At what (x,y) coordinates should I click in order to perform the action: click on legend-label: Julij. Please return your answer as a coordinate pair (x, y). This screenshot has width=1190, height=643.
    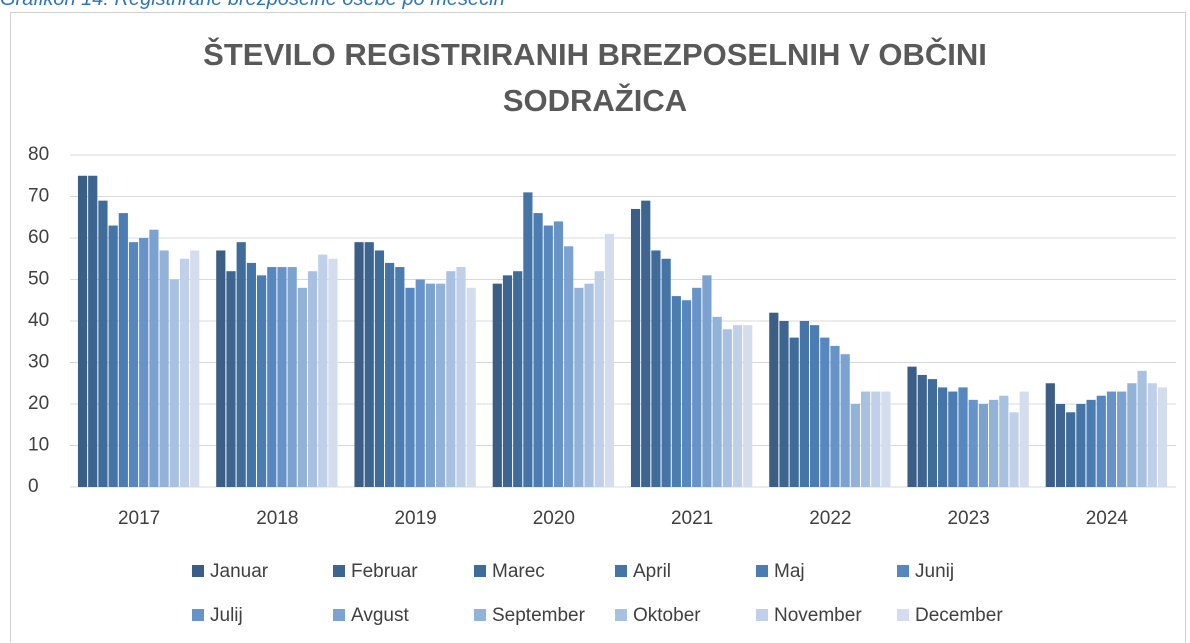
    Looking at the image, I should click on (226, 615).